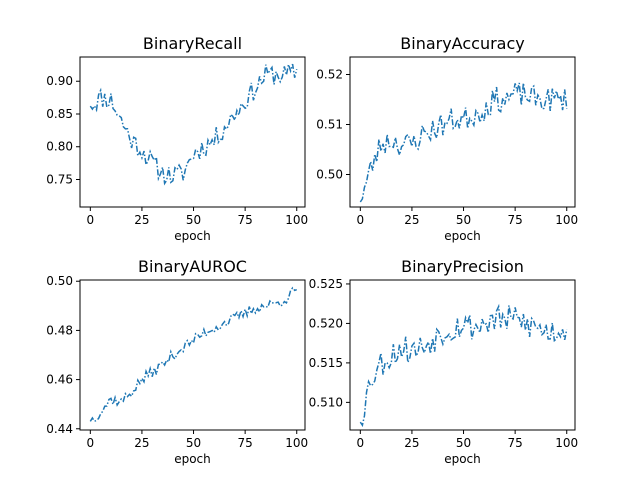  I want to click on y-tick-label: 0.48, so click(59, 330).